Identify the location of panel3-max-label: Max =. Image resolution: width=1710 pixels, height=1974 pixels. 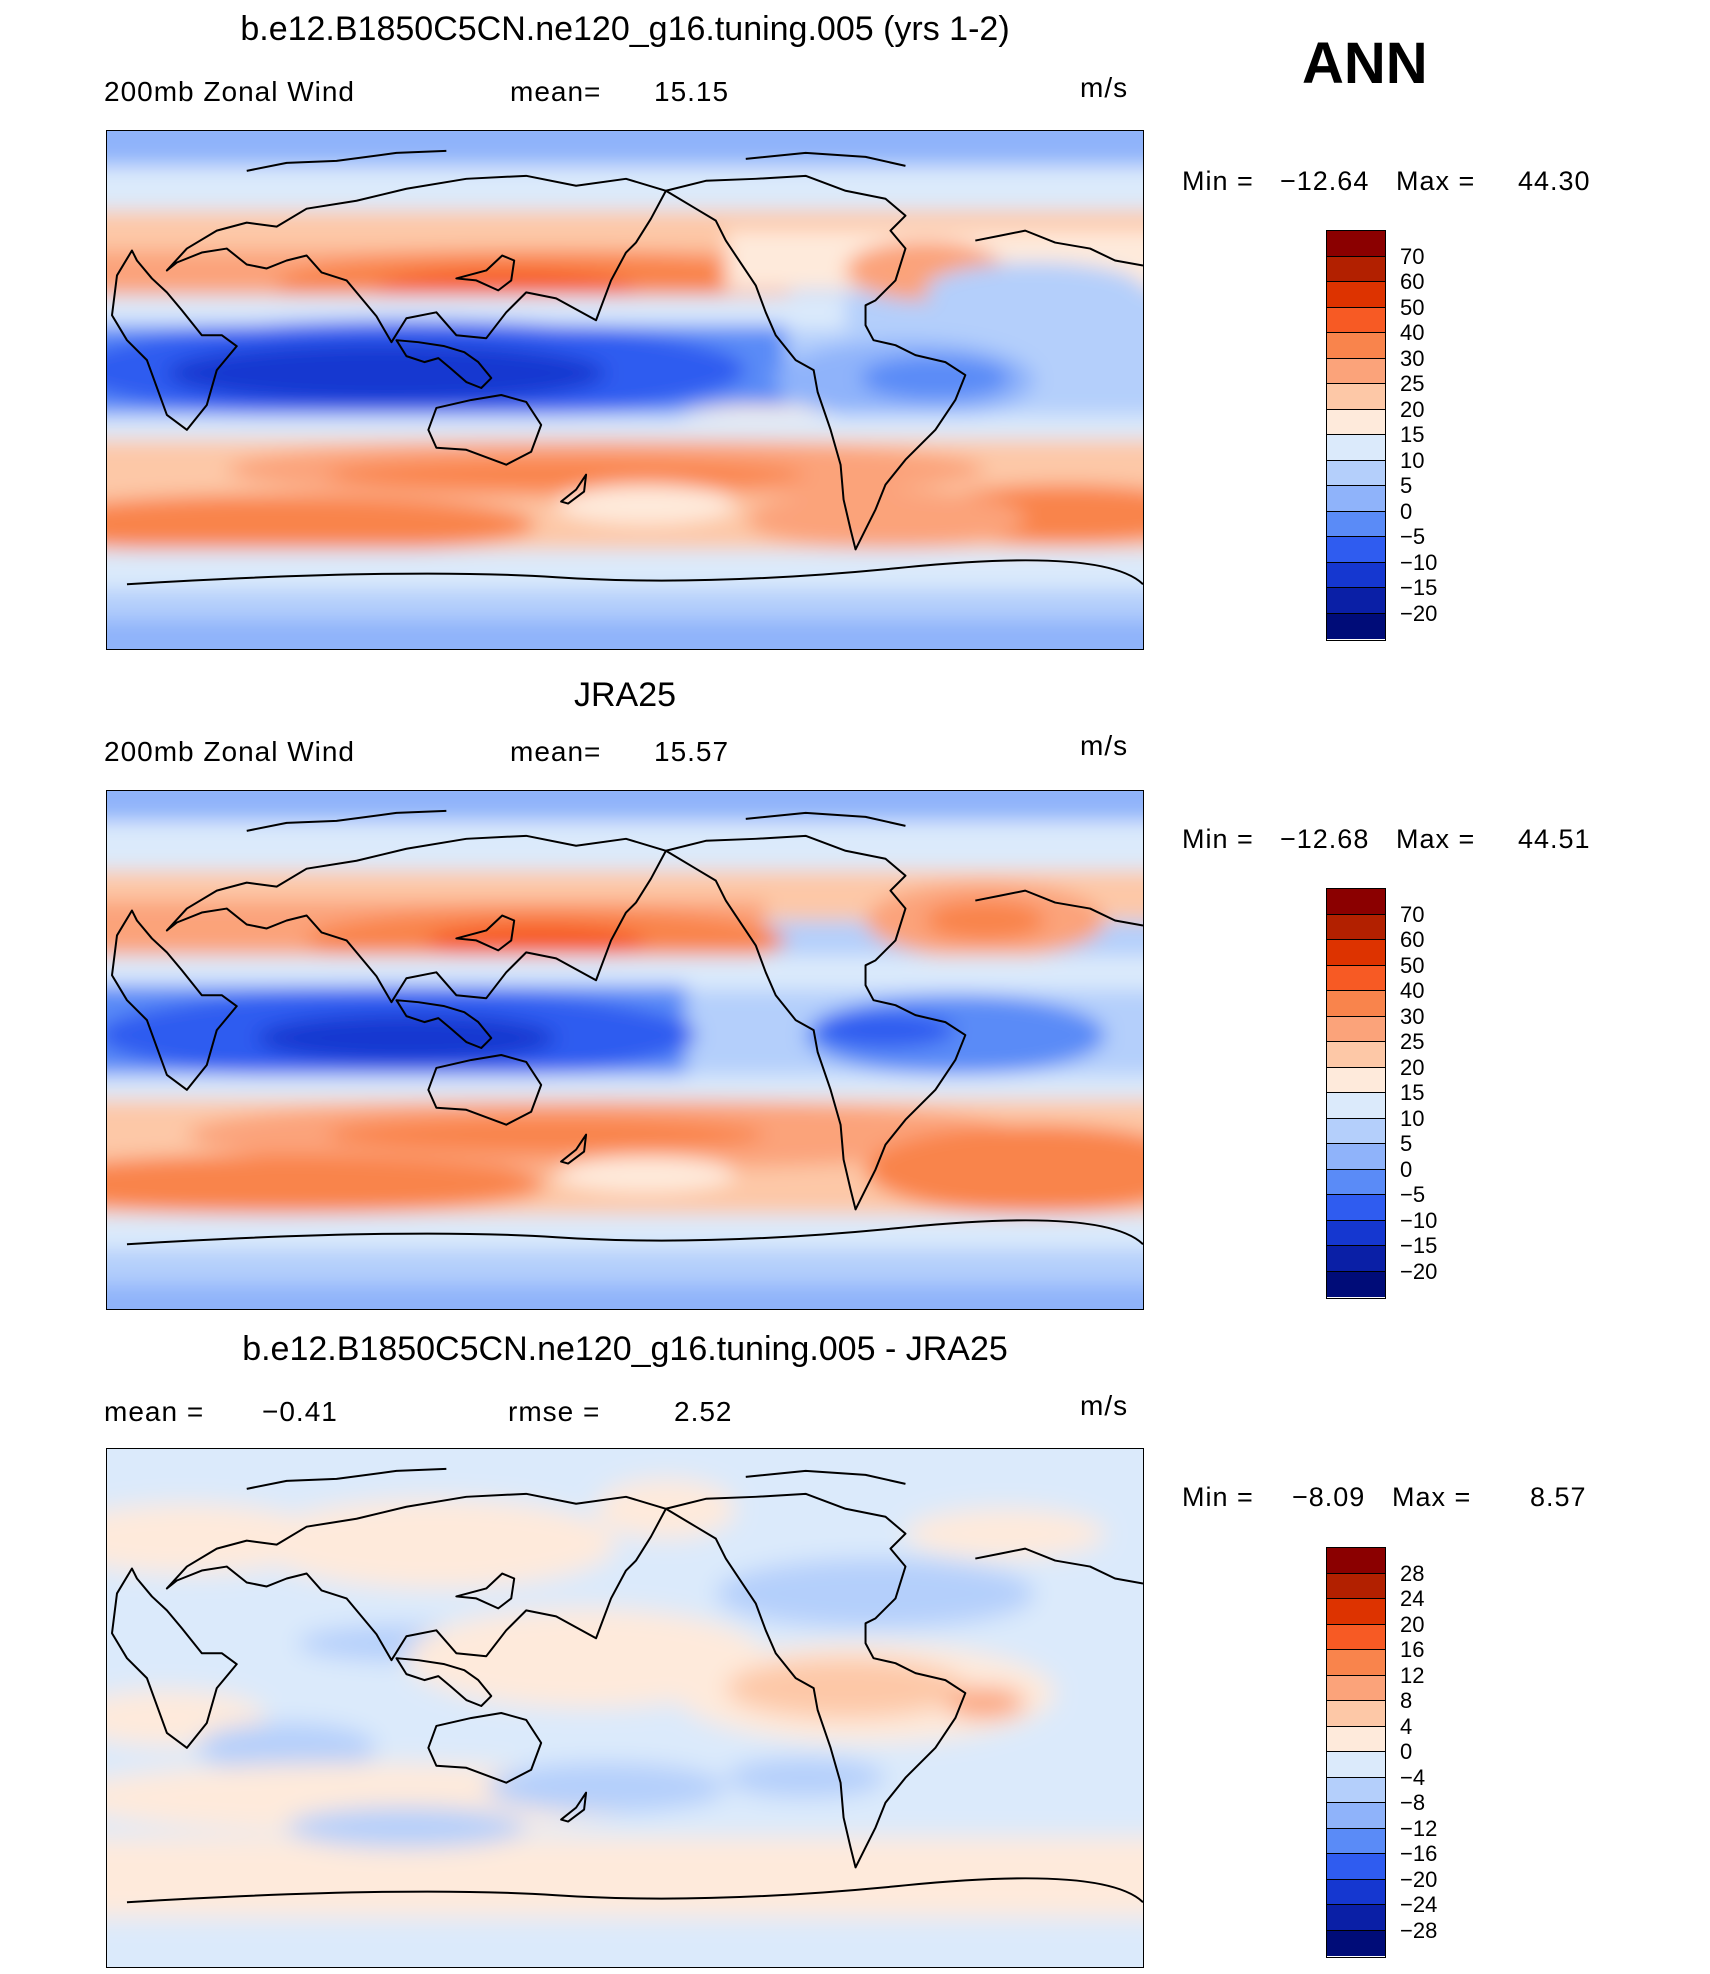
(1432, 1497).